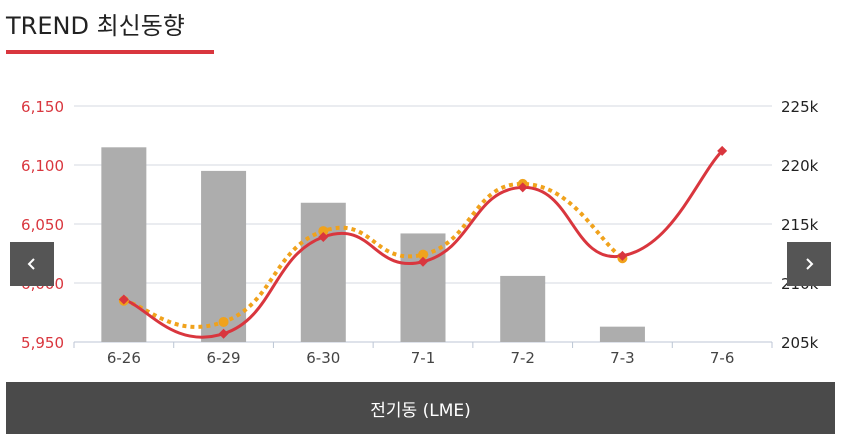 The width and height of the screenshot is (841, 440). What do you see at coordinates (323, 358) in the screenshot?
I see `x-tick-label: 6-30` at bounding box center [323, 358].